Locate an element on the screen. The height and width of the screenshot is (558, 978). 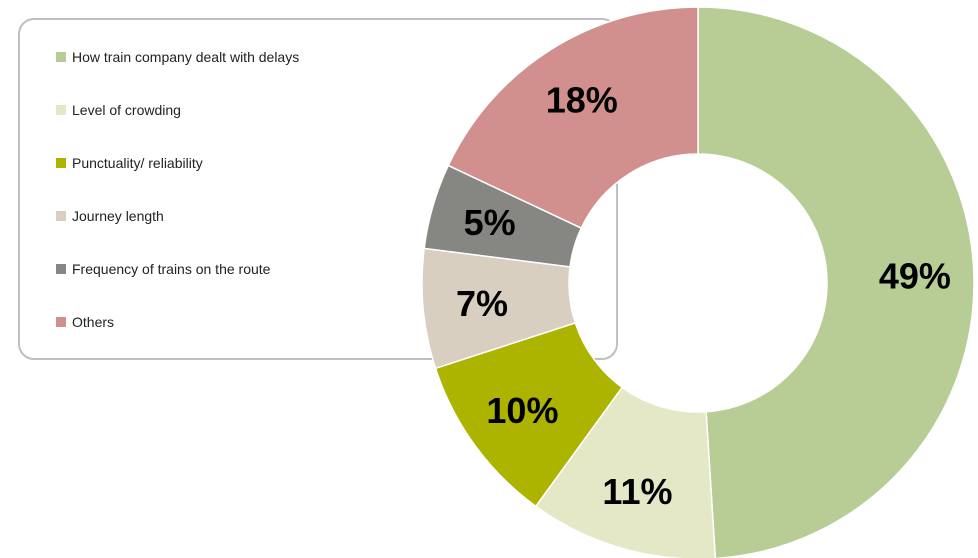
legend-label: Journey length is located at coordinates (118, 216).